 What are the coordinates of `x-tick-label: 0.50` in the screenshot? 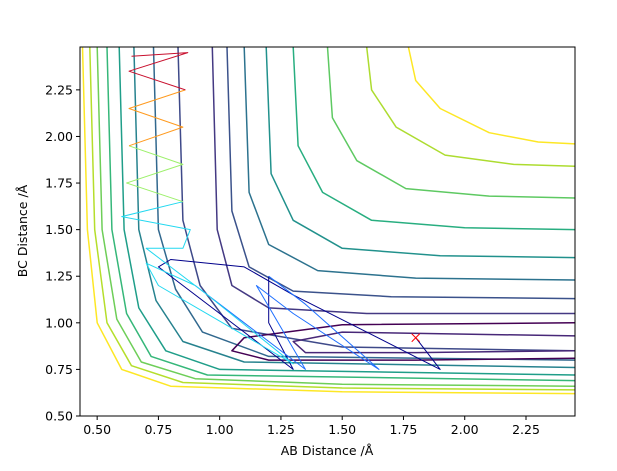 It's located at (97, 429).